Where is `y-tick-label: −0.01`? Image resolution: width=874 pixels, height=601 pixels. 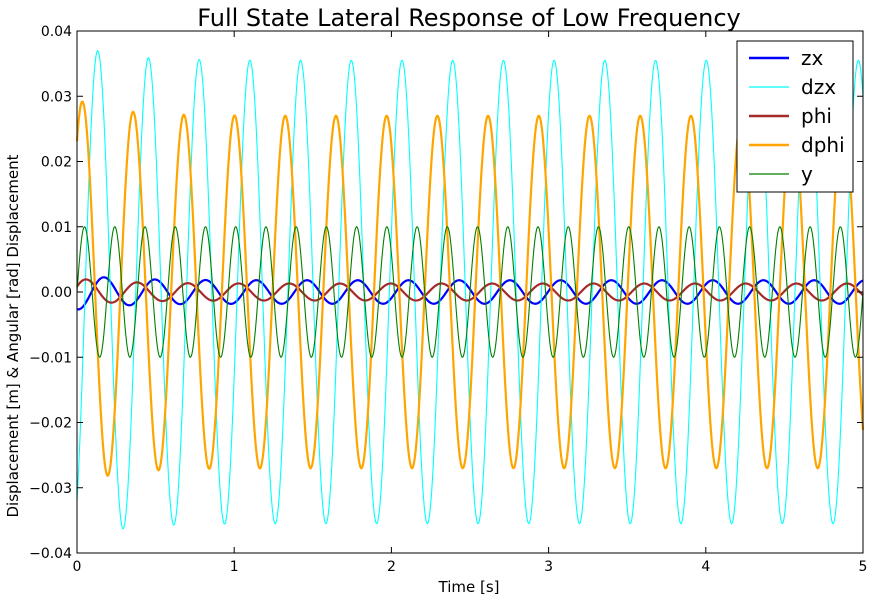
y-tick-label: −0.01 is located at coordinates (50, 358).